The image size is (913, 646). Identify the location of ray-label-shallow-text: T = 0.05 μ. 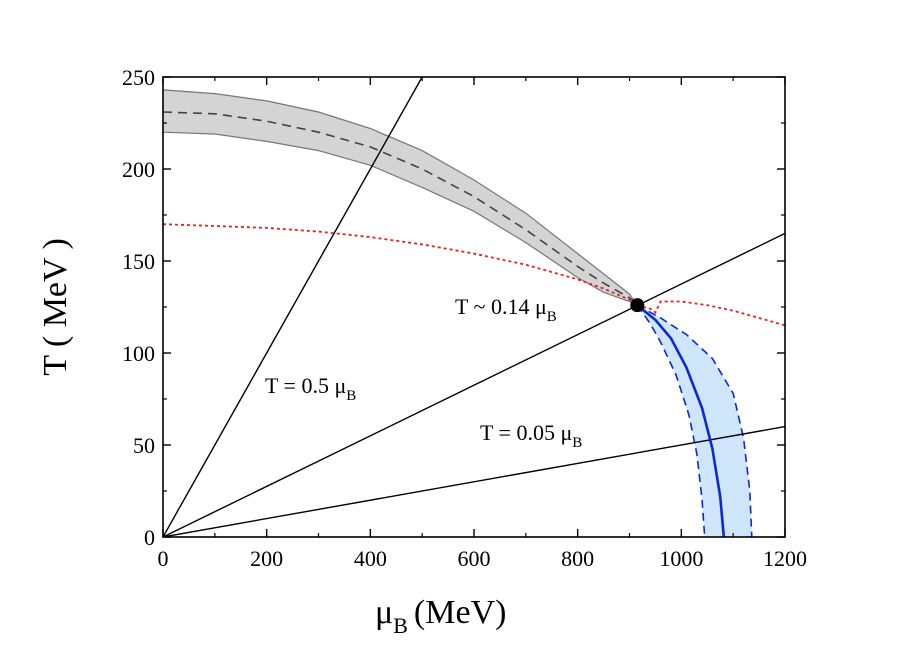
(526, 432).